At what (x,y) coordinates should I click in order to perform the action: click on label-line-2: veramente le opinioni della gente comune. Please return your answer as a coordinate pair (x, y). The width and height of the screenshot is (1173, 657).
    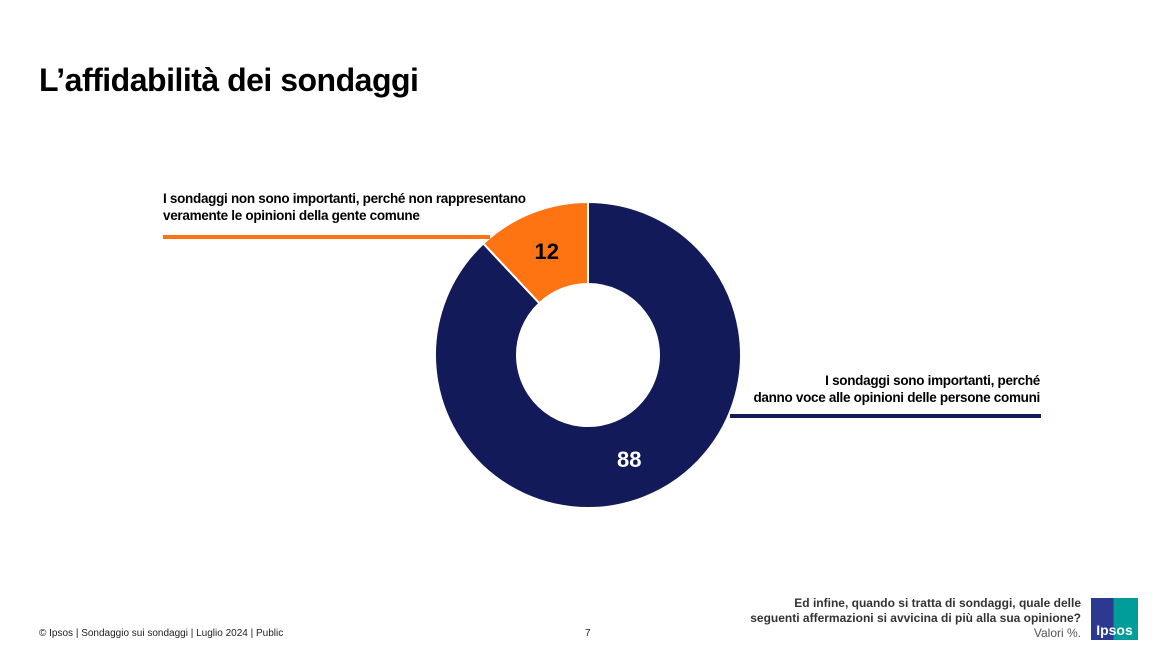
    Looking at the image, I should click on (291, 215).